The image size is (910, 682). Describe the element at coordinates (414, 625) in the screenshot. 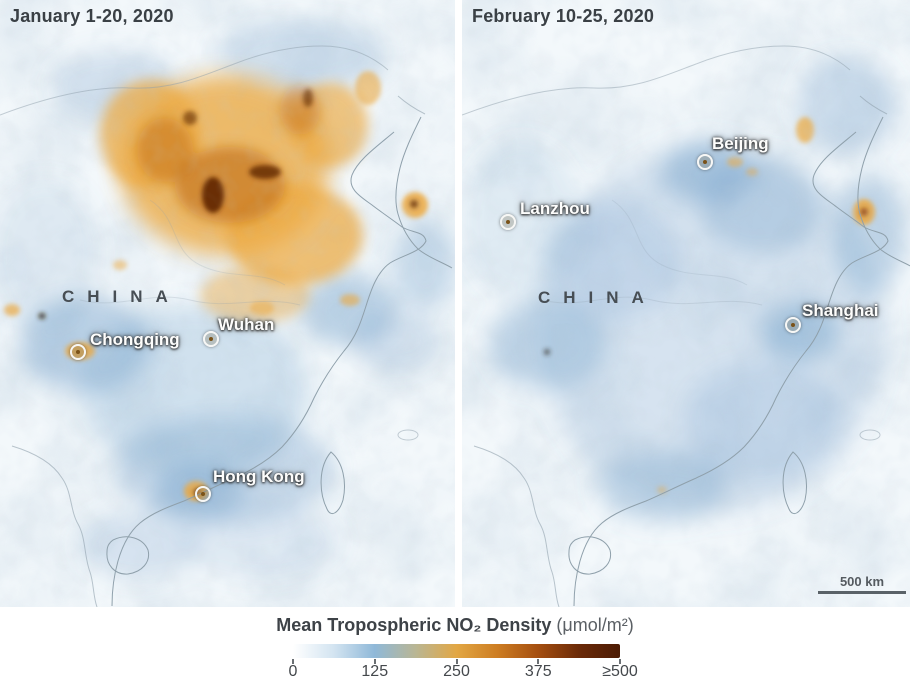

I see `legend-title-text: Mean Tropospheric NO₂ Density` at that location.